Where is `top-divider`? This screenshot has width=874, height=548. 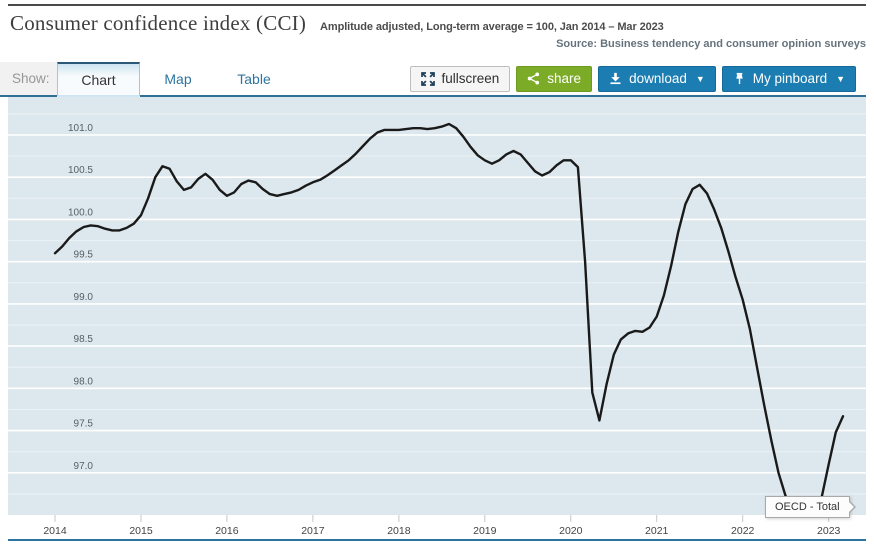 top-divider is located at coordinates (437, 5).